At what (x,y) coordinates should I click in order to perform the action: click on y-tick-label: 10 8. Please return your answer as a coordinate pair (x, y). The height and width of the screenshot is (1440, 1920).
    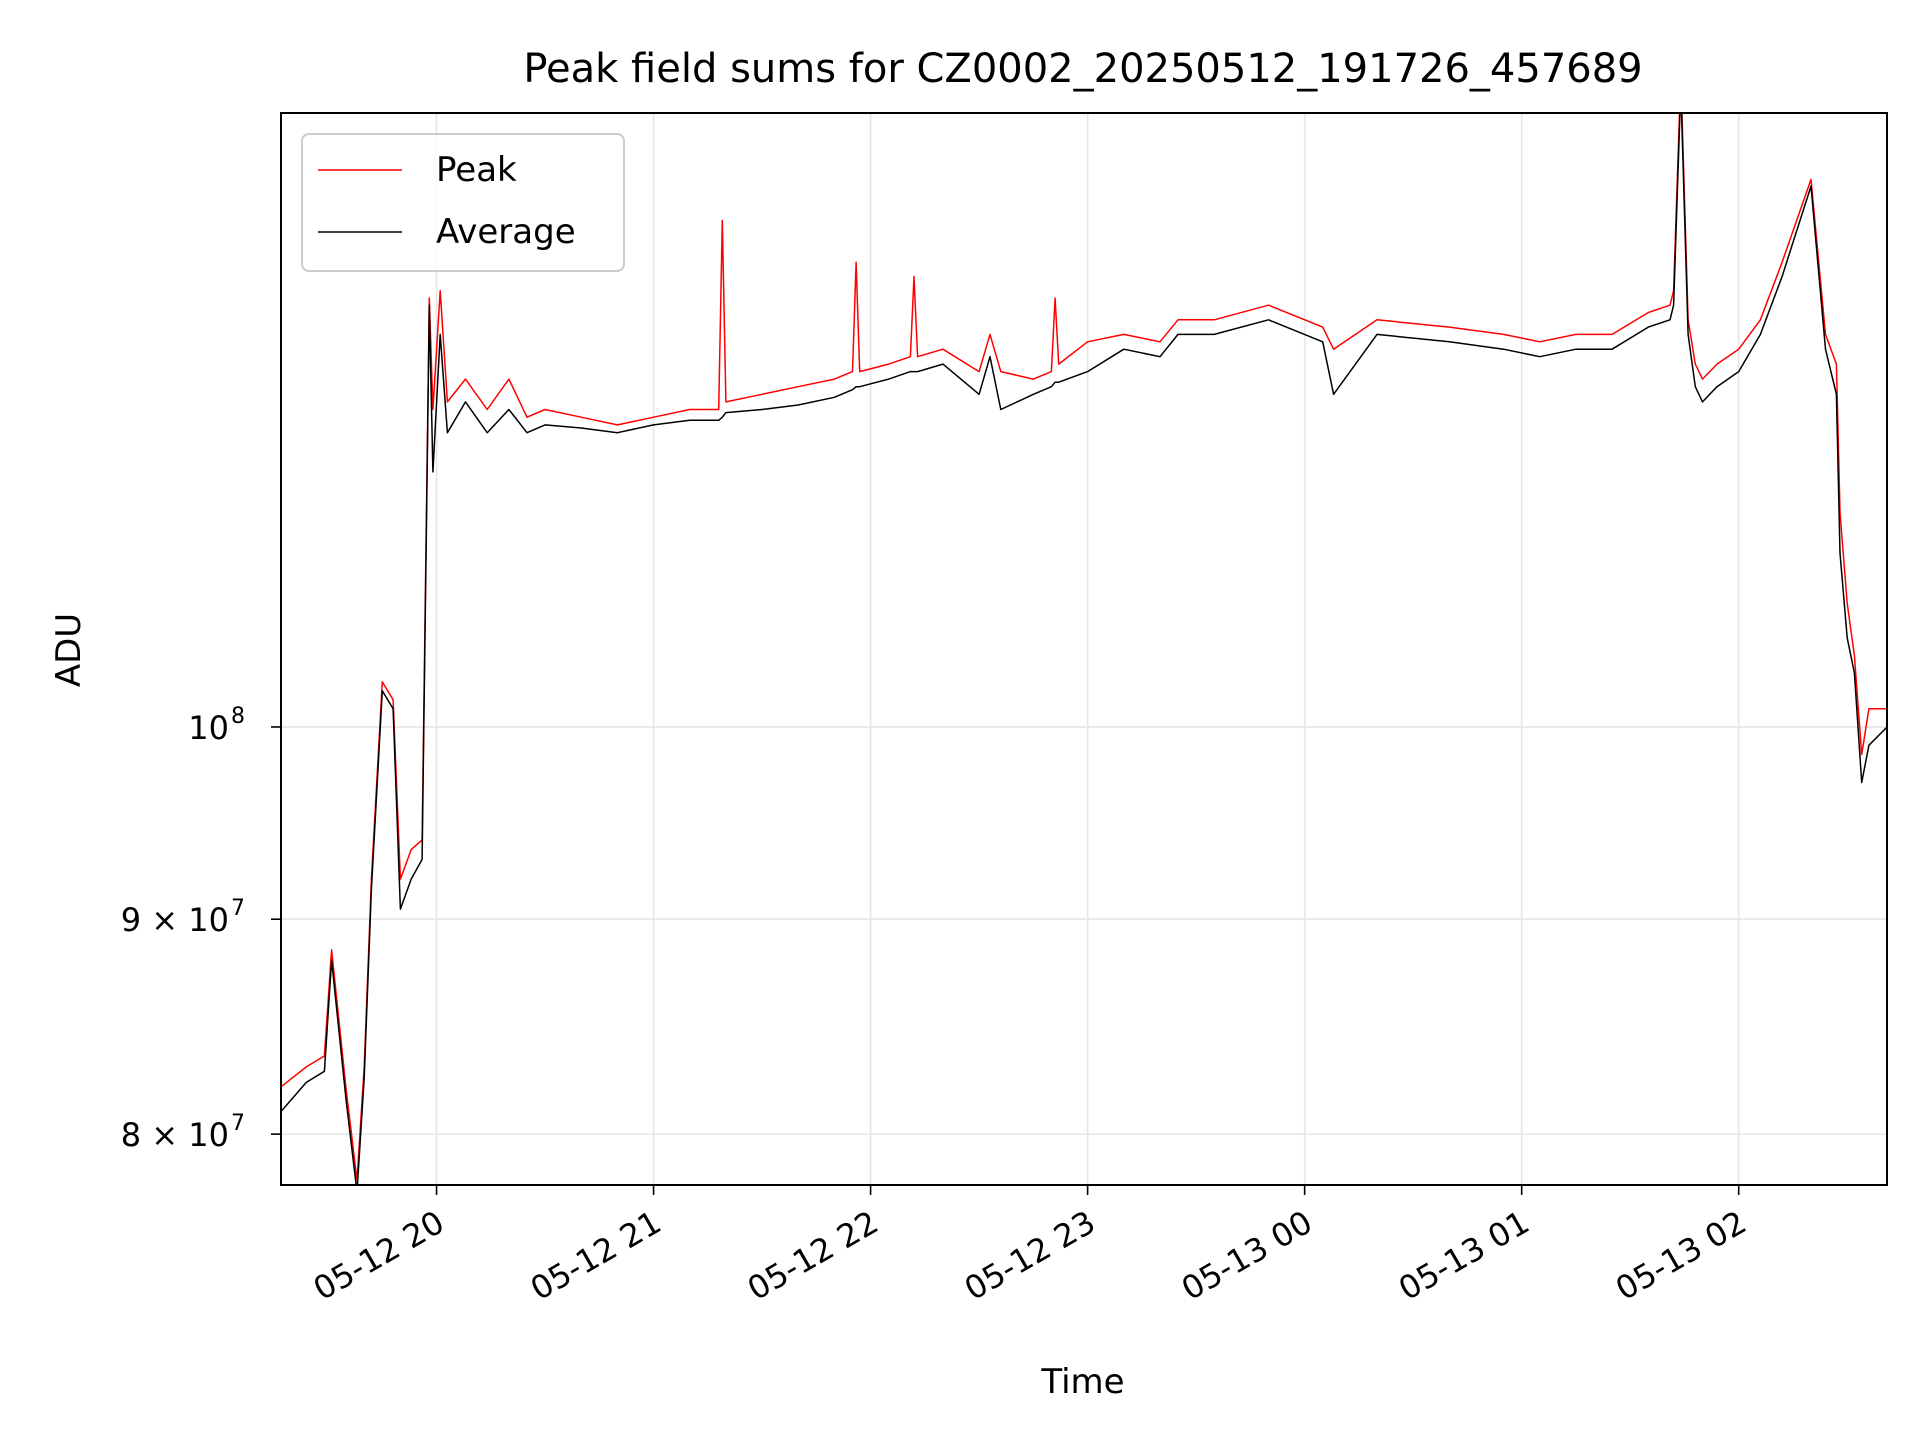
    Looking at the image, I should click on (216, 725).